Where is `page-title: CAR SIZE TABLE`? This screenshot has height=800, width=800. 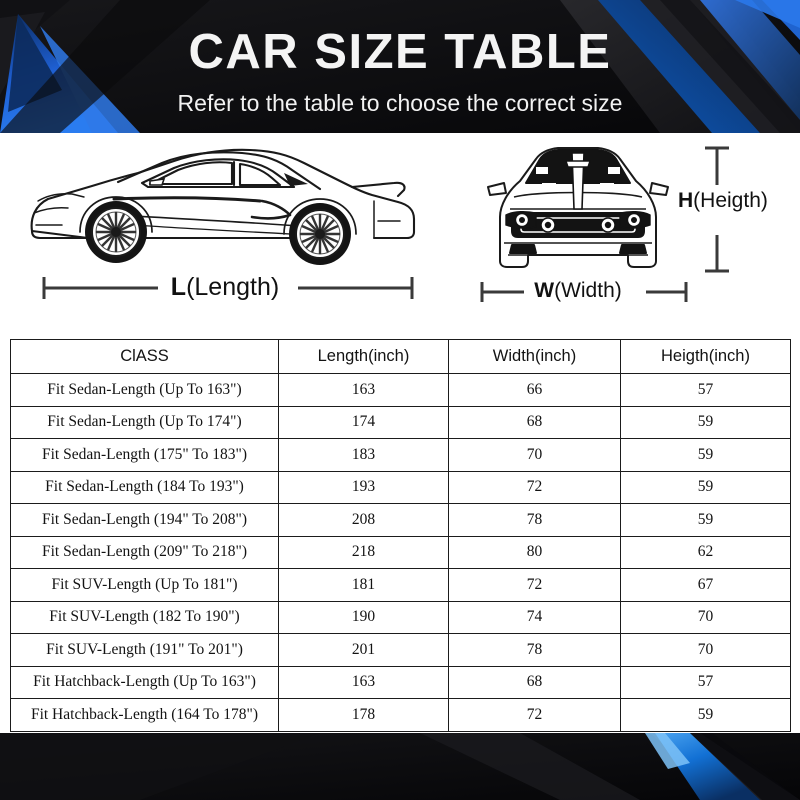
page-title: CAR SIZE TABLE is located at coordinates (400, 52).